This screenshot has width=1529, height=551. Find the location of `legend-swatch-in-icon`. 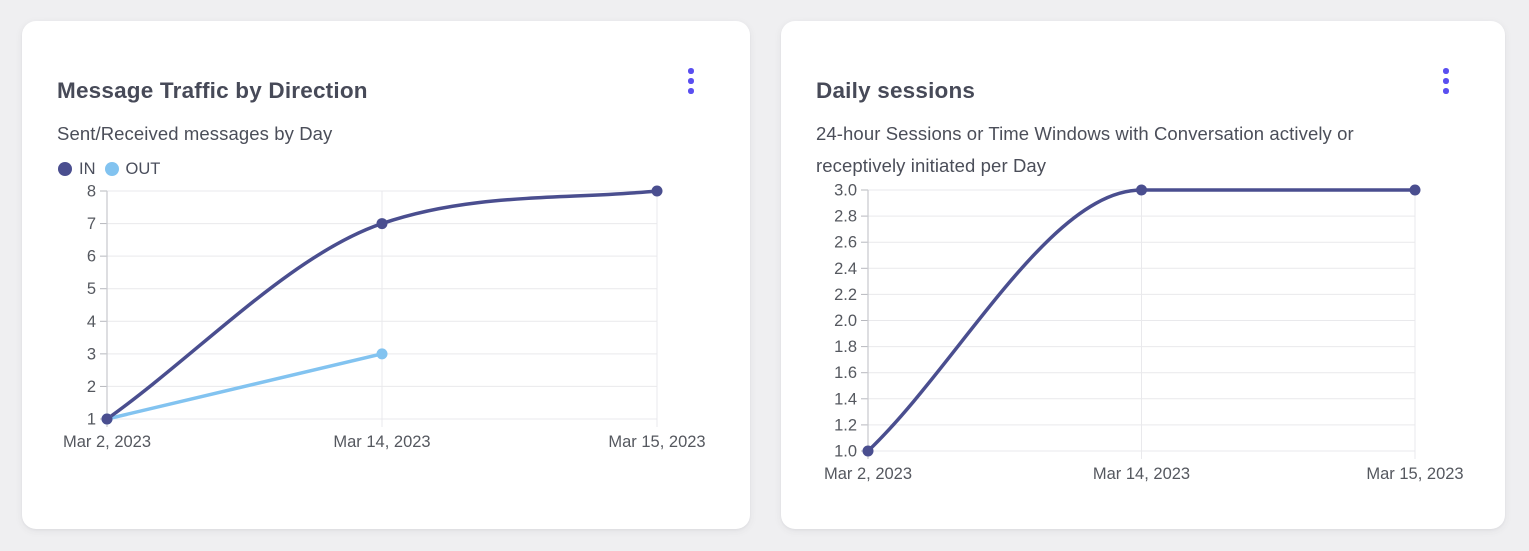

legend-swatch-in-icon is located at coordinates (65, 169).